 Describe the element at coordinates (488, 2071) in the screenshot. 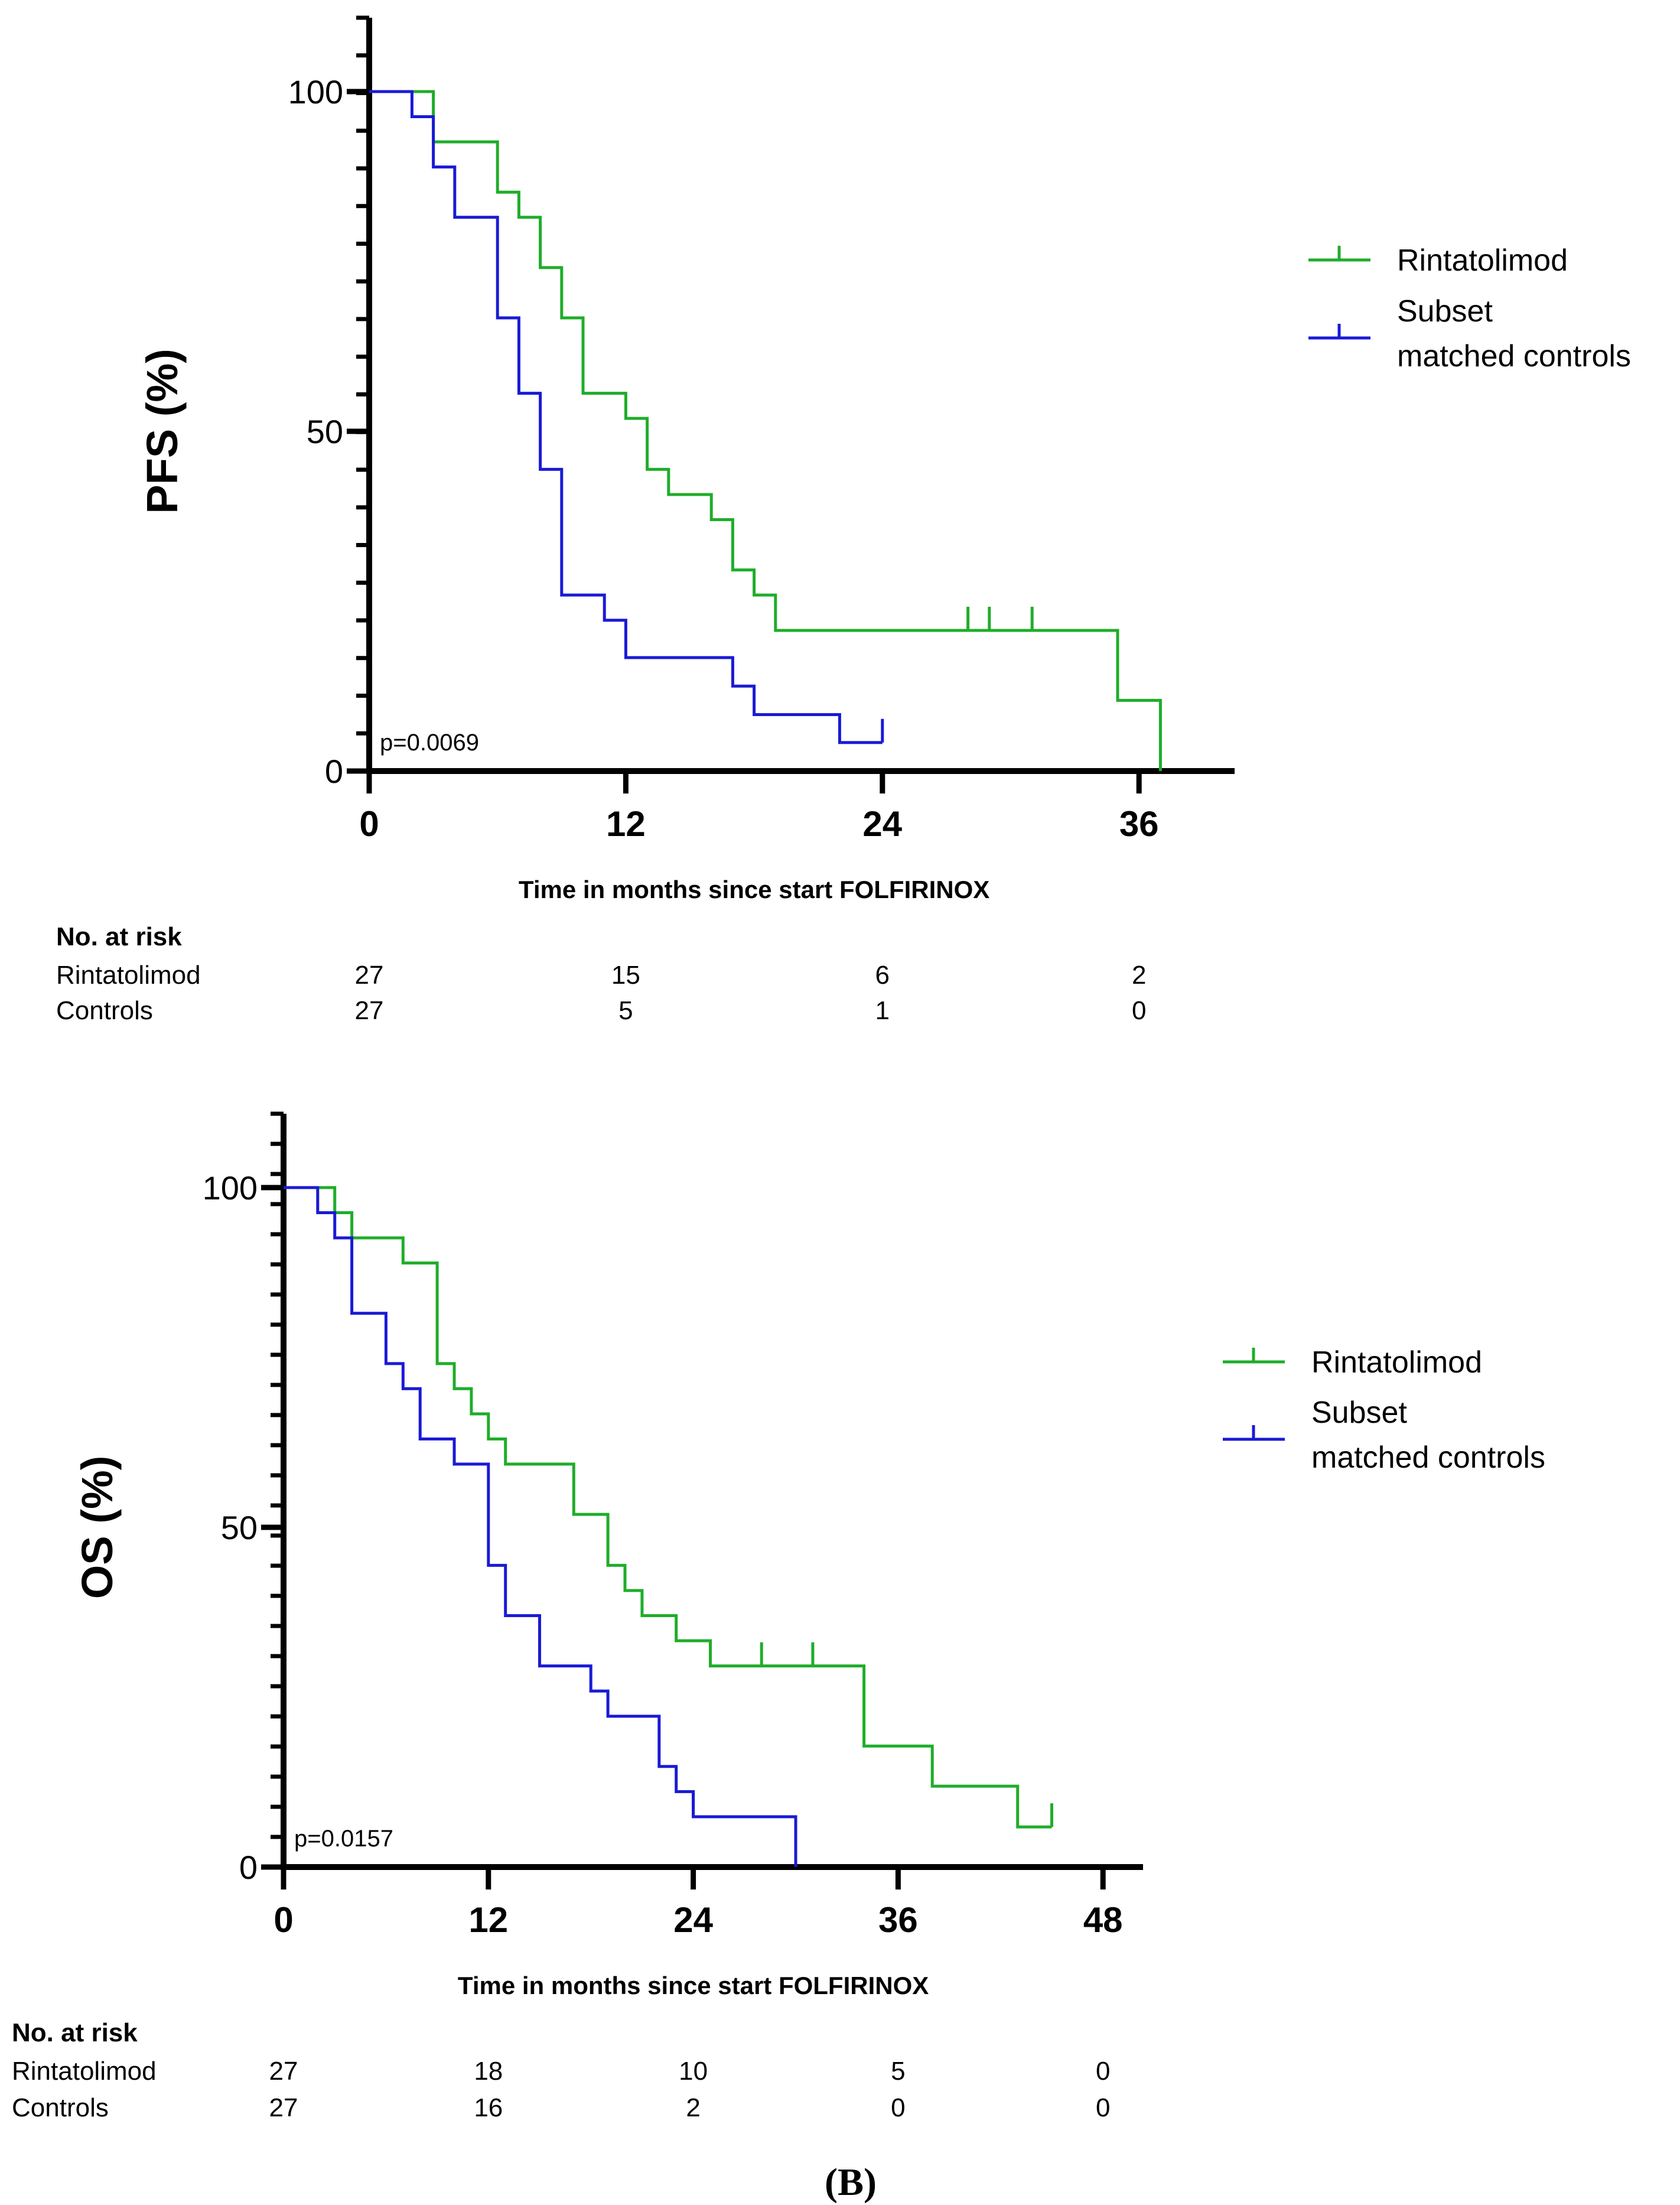

I see `at-risk-value: 18` at that location.